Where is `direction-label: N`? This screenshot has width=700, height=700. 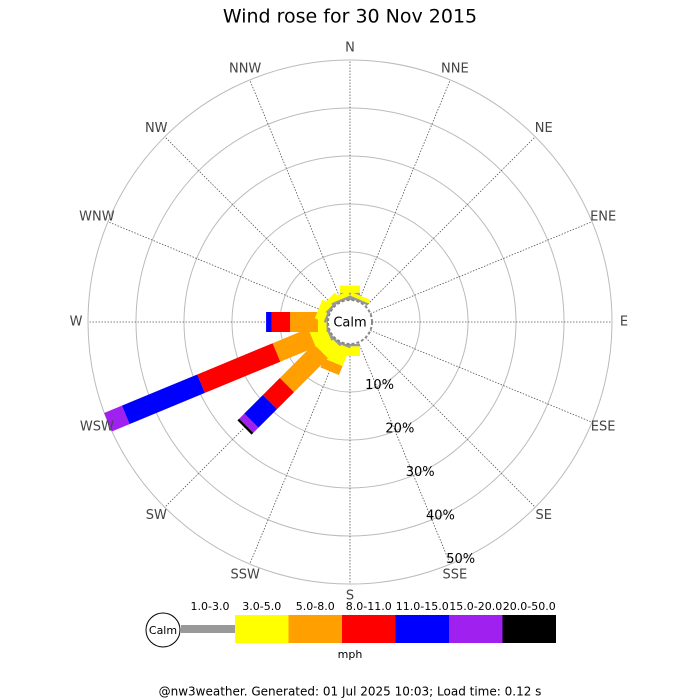 direction-label: N is located at coordinates (350, 48).